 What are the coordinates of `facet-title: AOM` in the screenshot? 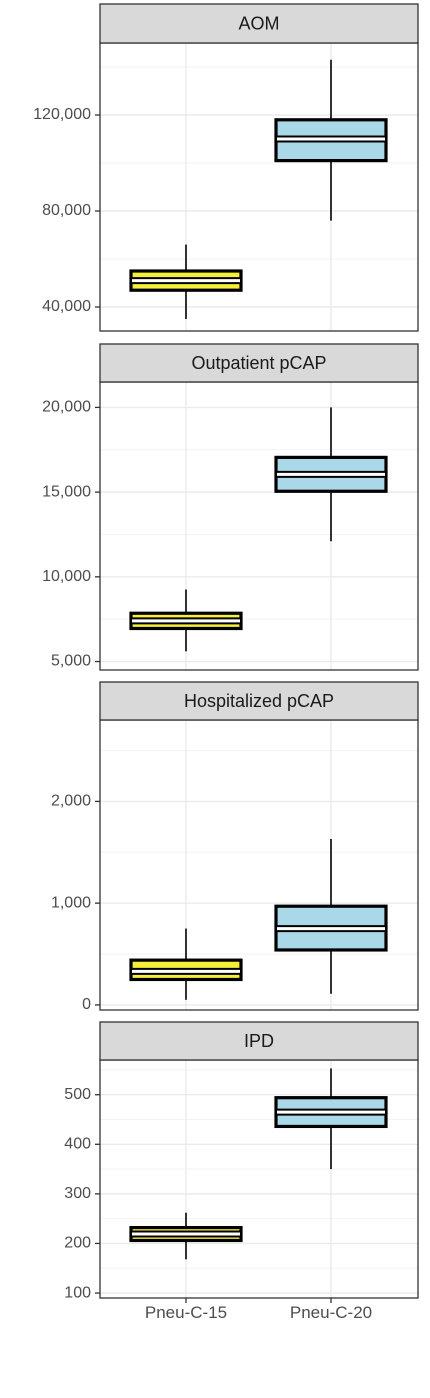 It's located at (258, 24).